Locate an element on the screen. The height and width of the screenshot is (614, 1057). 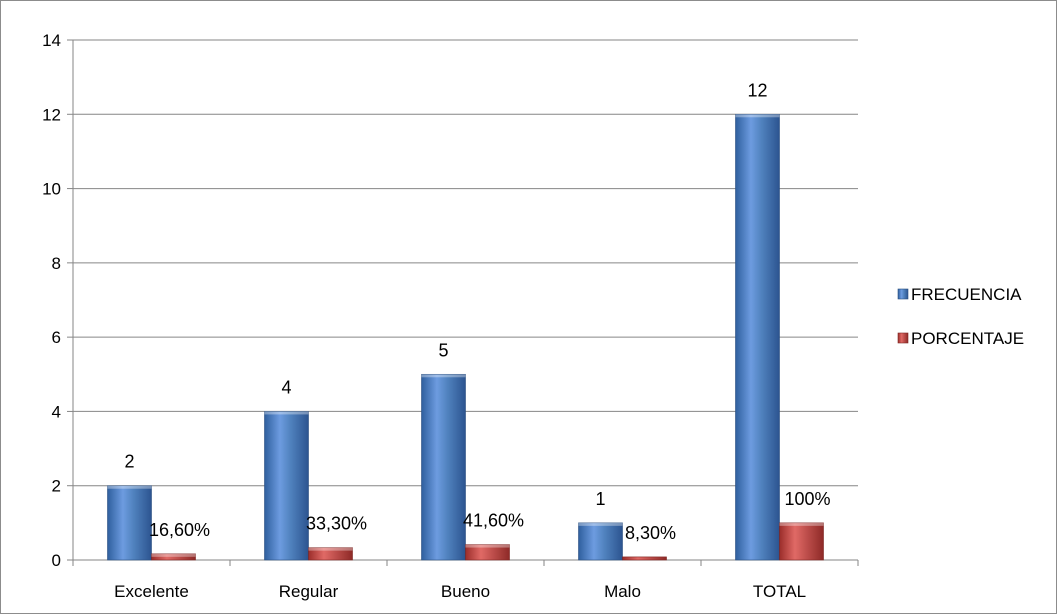
legend-label: FRECUENCIA is located at coordinates (966, 294).